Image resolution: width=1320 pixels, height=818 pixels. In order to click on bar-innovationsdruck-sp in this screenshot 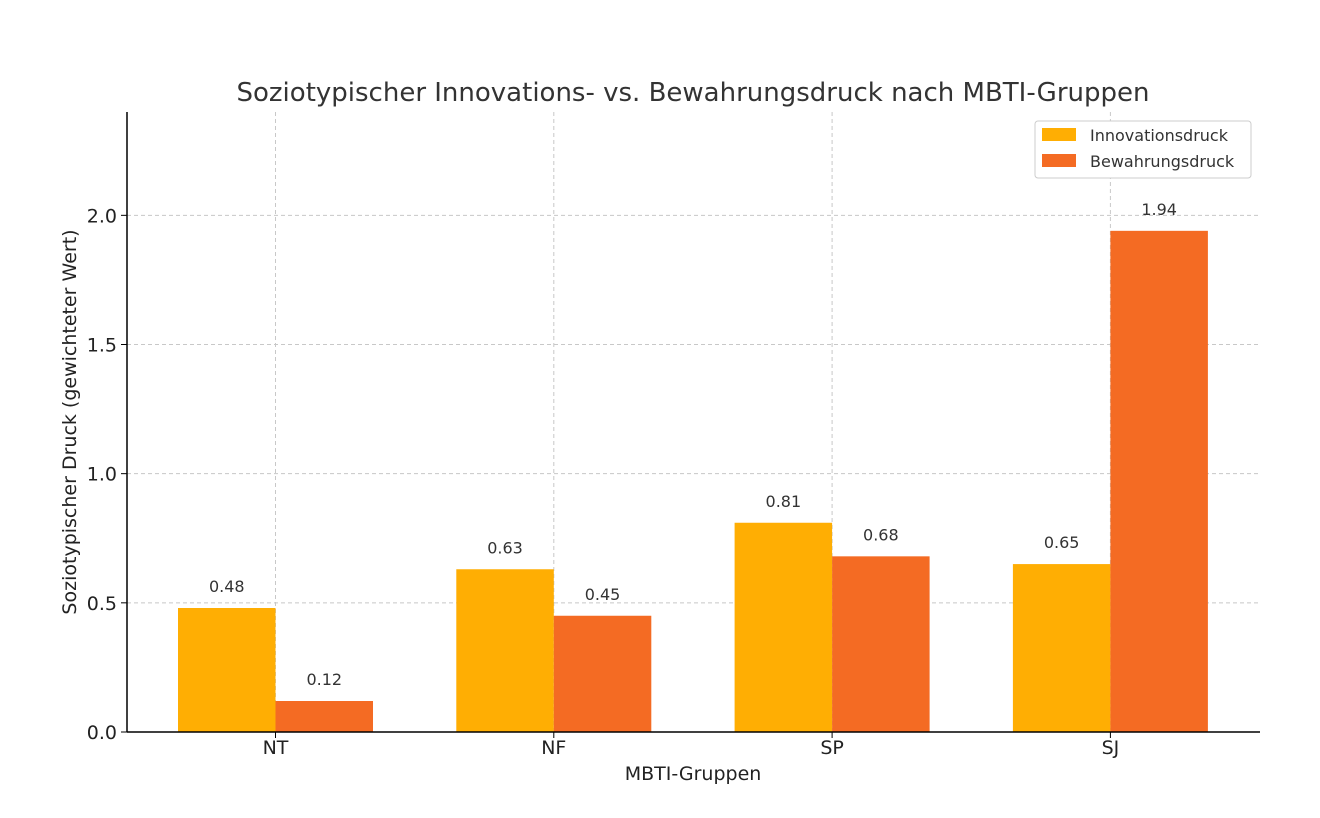, I will do `click(783, 627)`.